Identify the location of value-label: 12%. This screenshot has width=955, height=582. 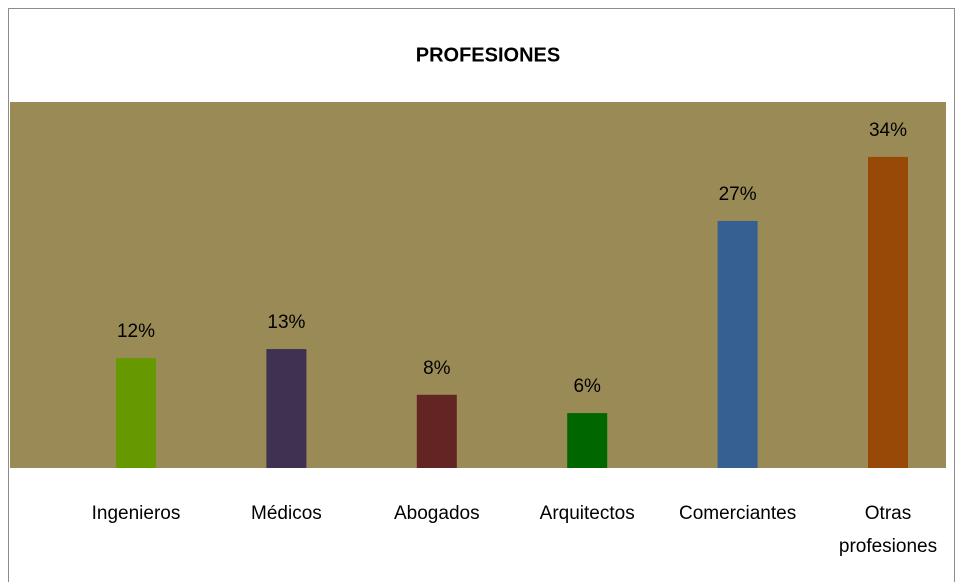
(136, 331).